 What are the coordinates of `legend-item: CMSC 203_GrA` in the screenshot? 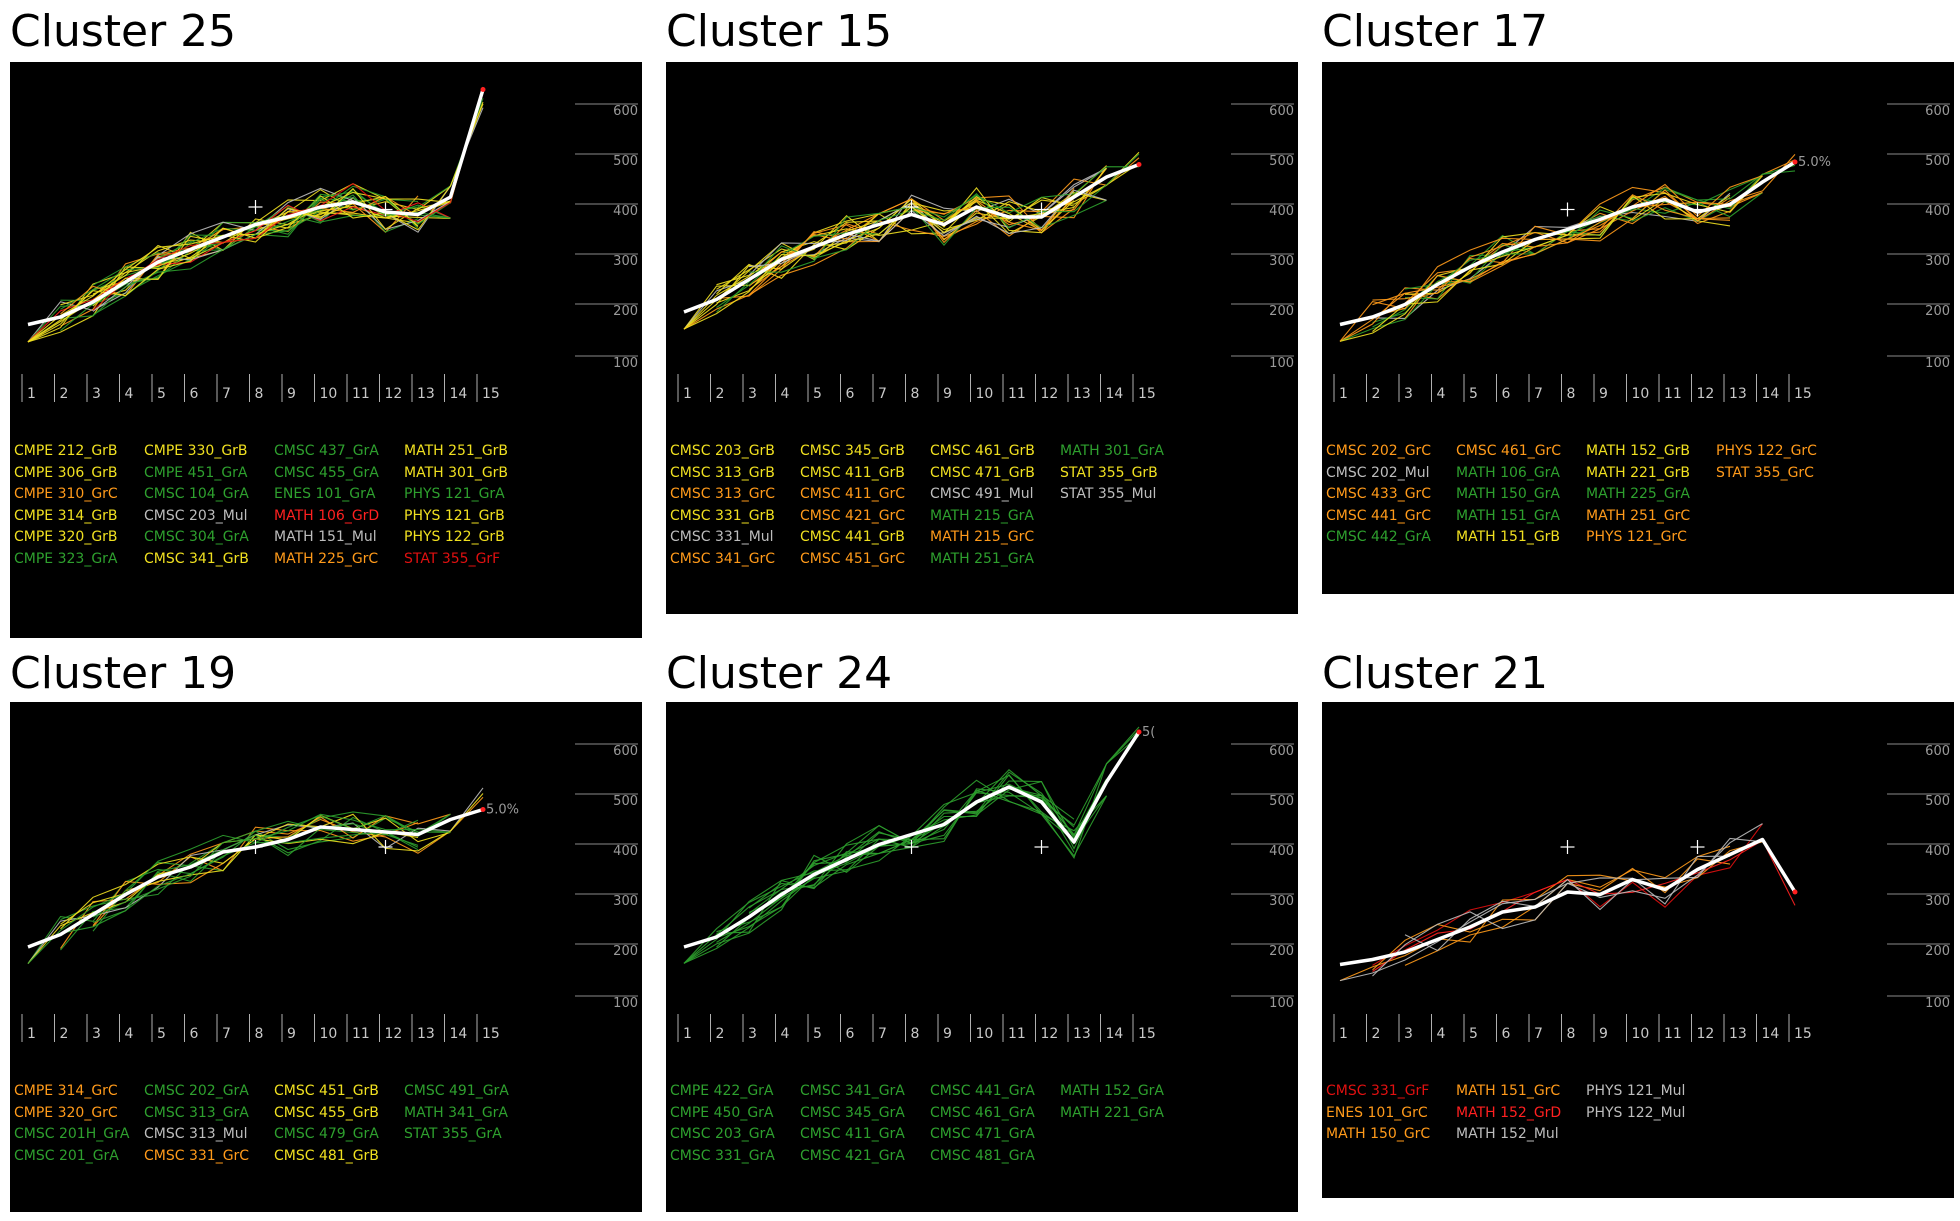 It's located at (722, 1134).